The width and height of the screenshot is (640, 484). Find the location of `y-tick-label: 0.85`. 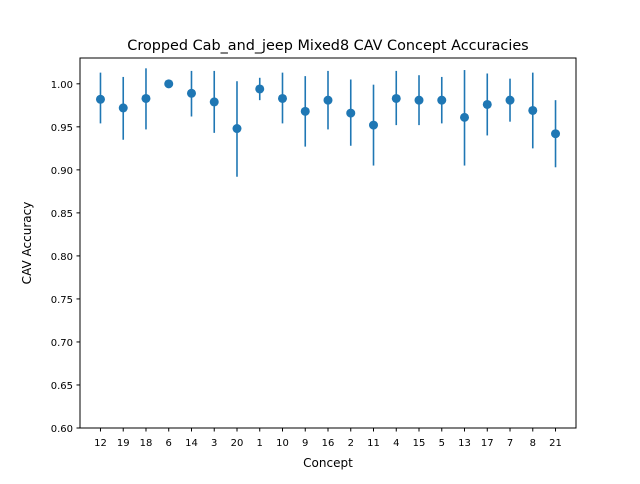

y-tick-label: 0.85 is located at coordinates (62, 214).